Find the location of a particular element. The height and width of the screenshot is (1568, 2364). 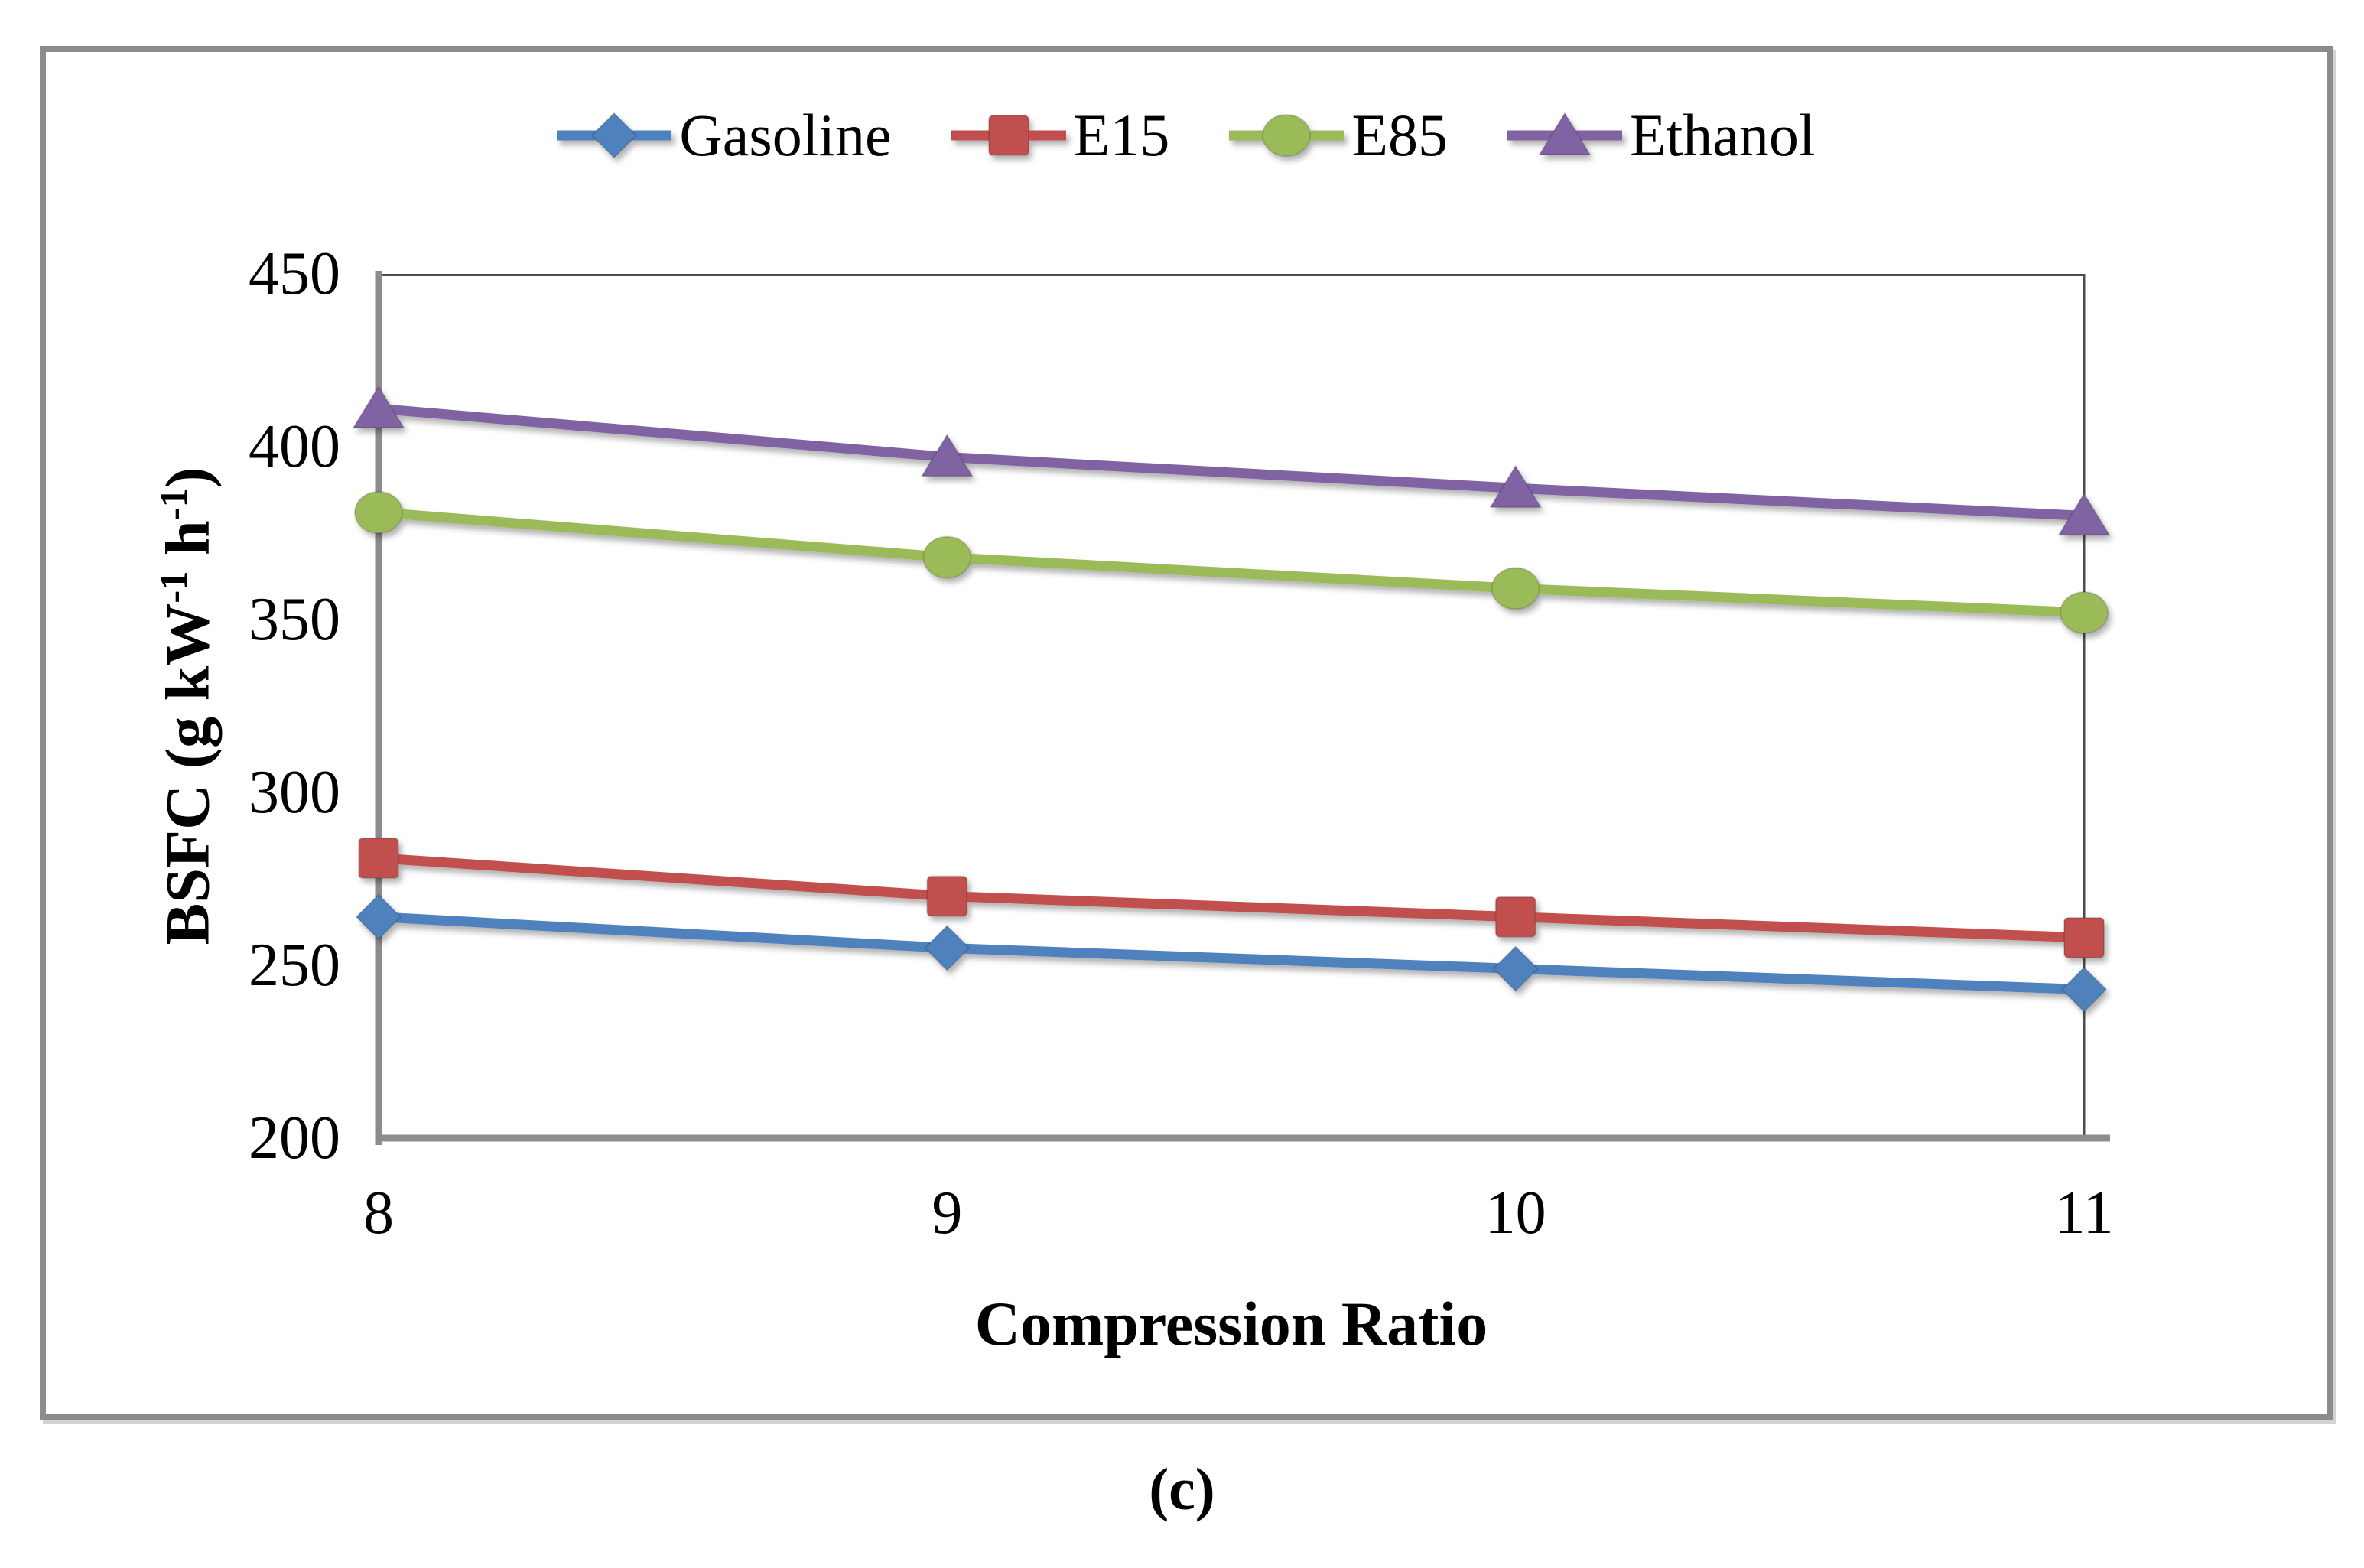

series-e85 is located at coordinates (1231, 562).